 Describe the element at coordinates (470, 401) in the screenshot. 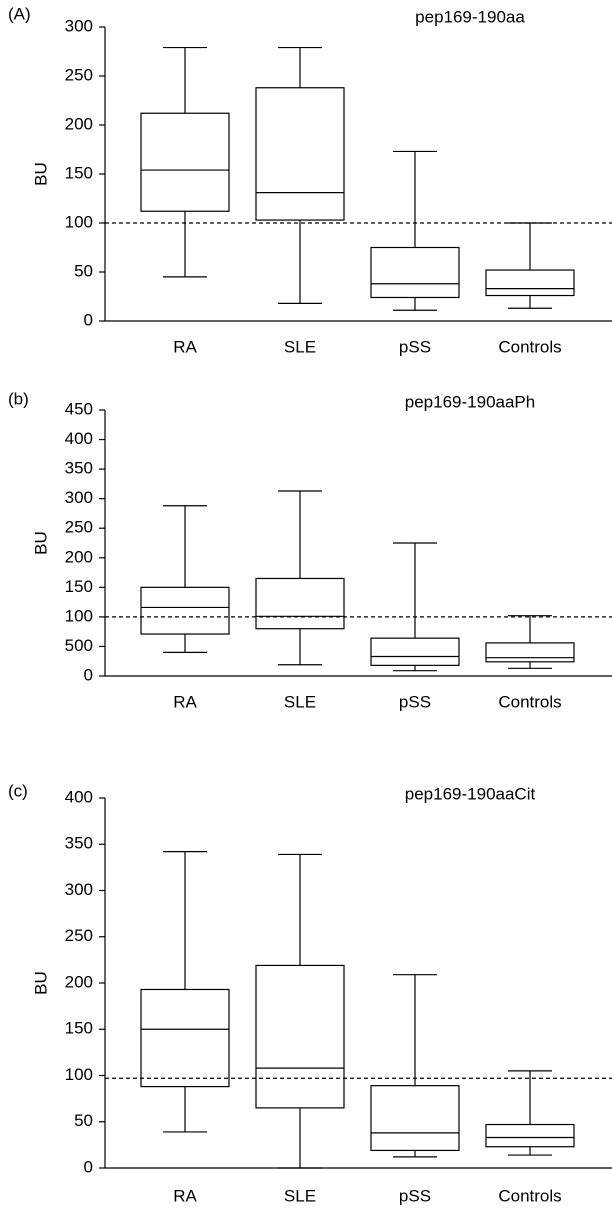

I see `chart-title: pep169-190aaPh` at that location.